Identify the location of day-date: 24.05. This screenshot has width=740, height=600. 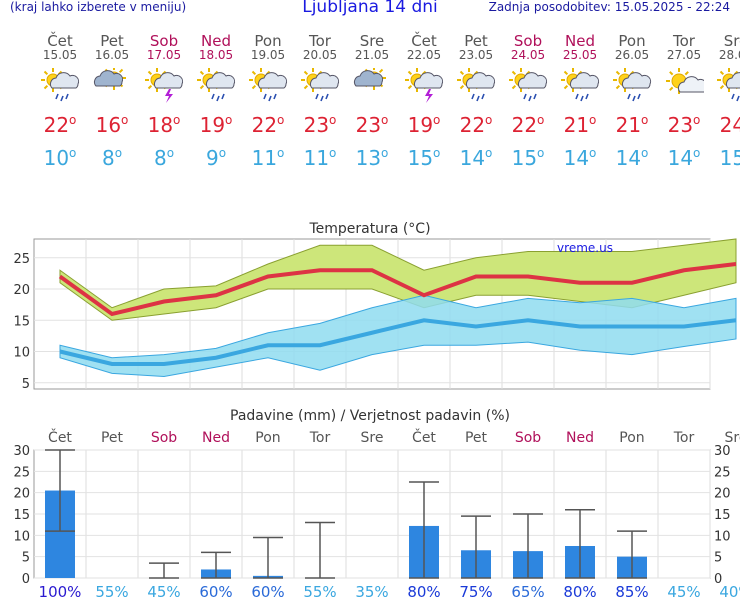
(528, 55).